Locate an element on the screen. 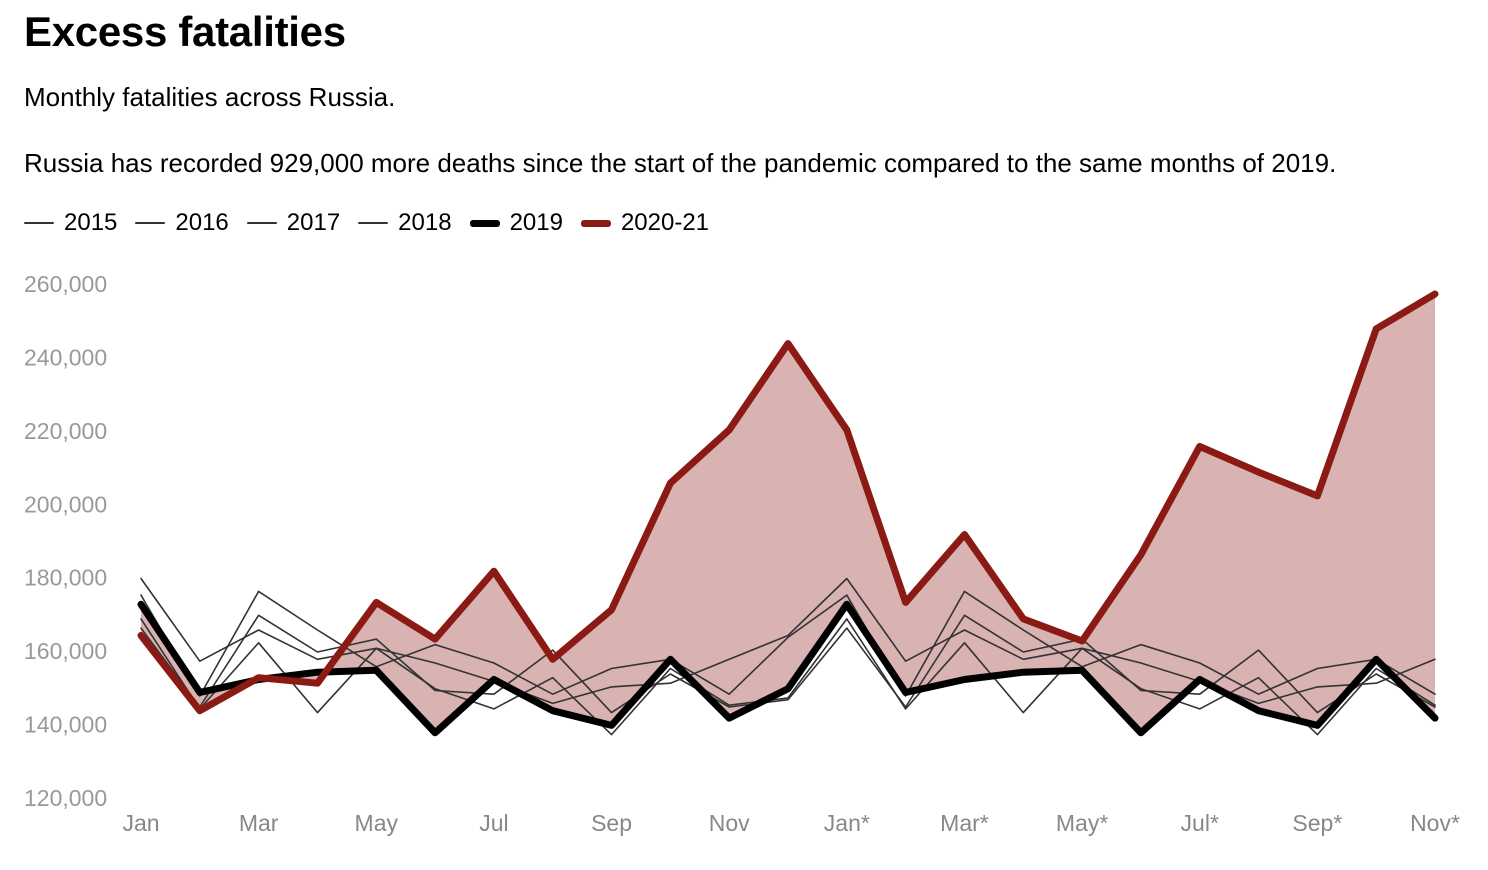  series-line-2018 is located at coordinates (788, 664).